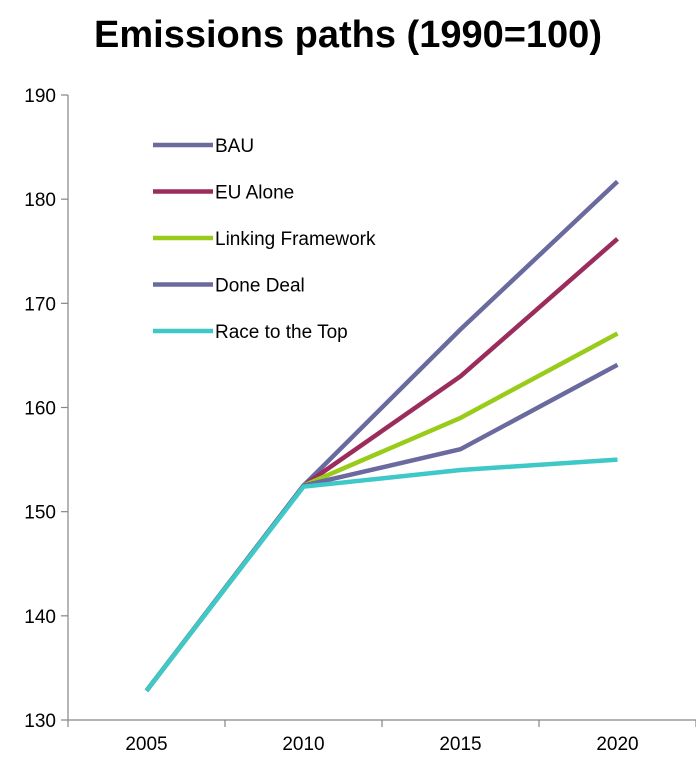 The width and height of the screenshot is (696, 775). Describe the element at coordinates (40, 304) in the screenshot. I see `y-tick-label: 170` at that location.